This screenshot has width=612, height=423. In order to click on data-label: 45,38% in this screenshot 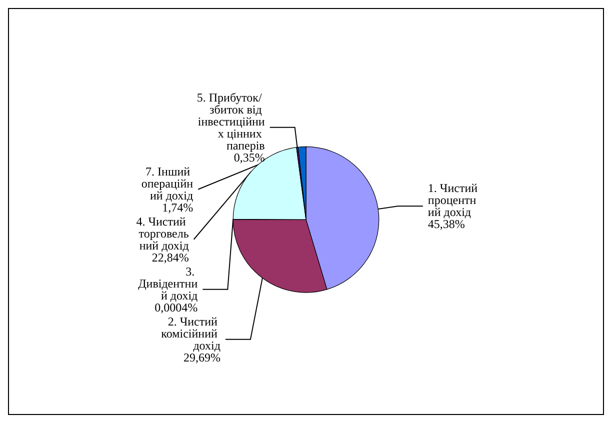, I will do `click(446, 224)`.